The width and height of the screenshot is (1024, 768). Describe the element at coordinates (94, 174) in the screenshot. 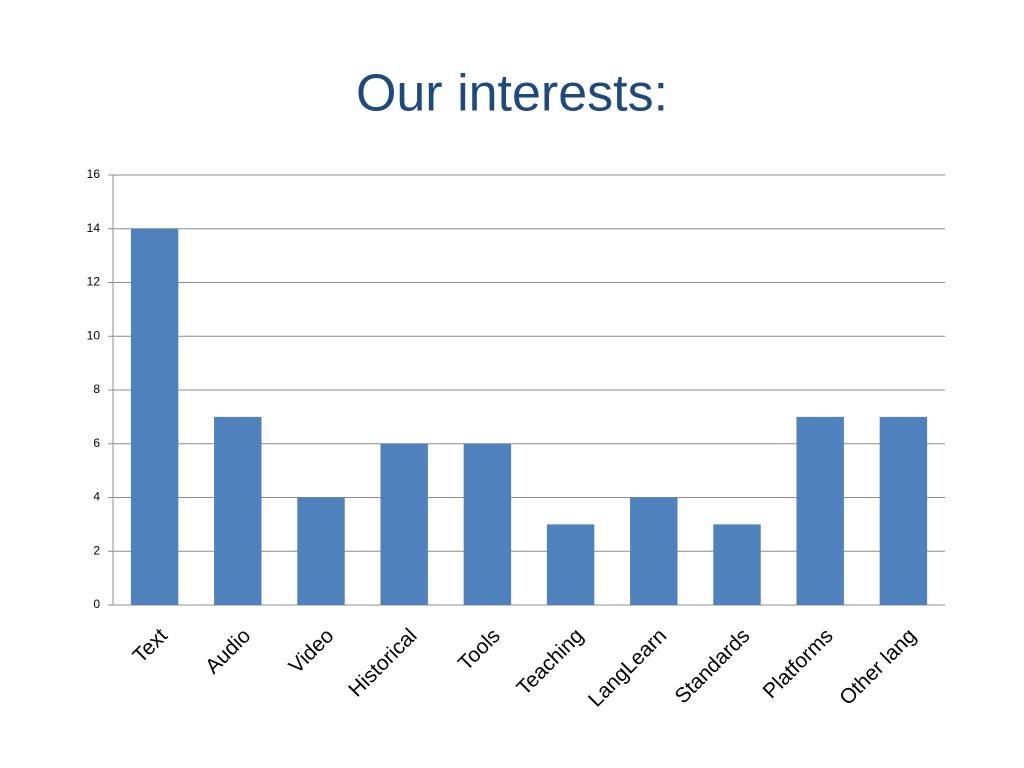

I see `y-tick-label: 16` at that location.